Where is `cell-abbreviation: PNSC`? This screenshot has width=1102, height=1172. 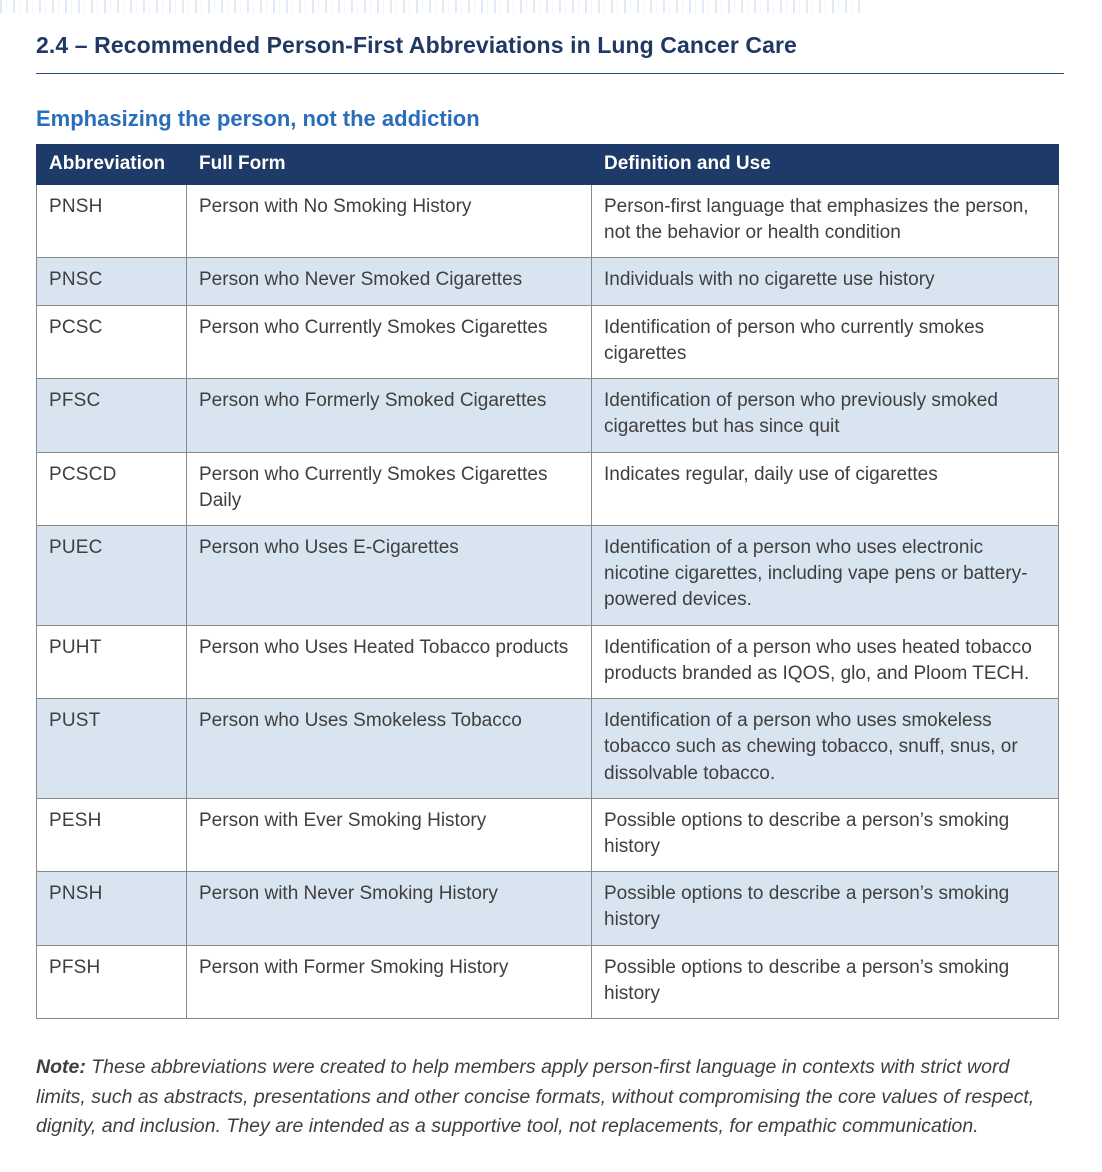
cell-abbreviation: PNSC is located at coordinates (111, 281).